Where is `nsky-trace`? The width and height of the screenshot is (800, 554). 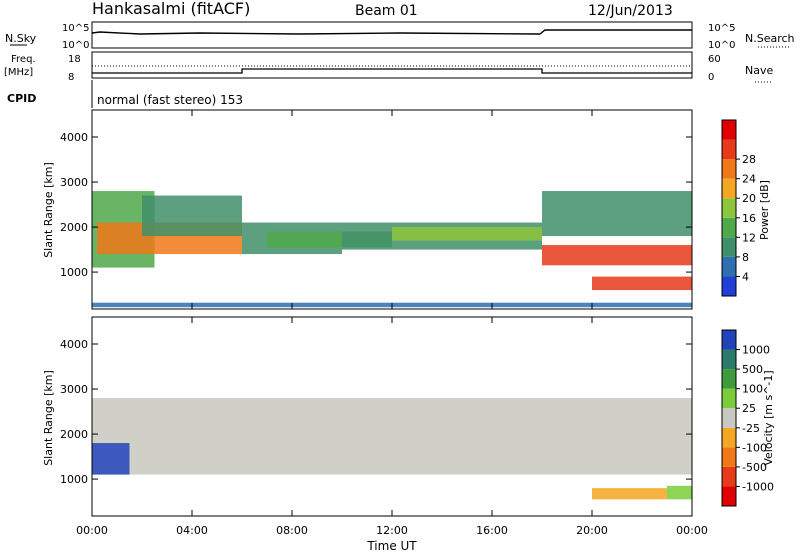 nsky-trace is located at coordinates (391, 32).